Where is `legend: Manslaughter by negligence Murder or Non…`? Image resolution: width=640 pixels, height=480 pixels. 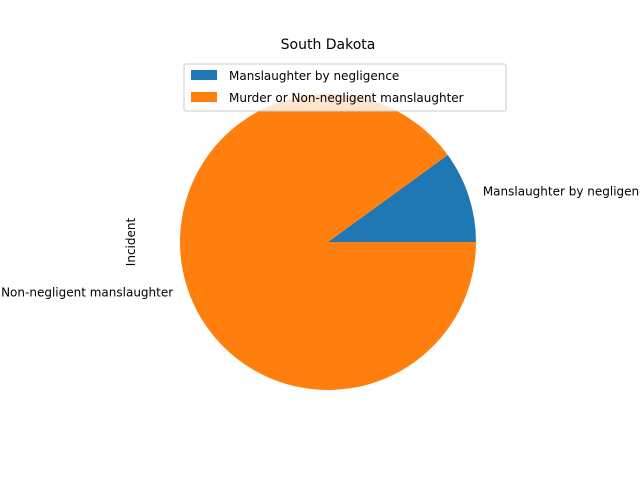
legend: Manslaughter by negligence Murder or Non… is located at coordinates (345, 87).